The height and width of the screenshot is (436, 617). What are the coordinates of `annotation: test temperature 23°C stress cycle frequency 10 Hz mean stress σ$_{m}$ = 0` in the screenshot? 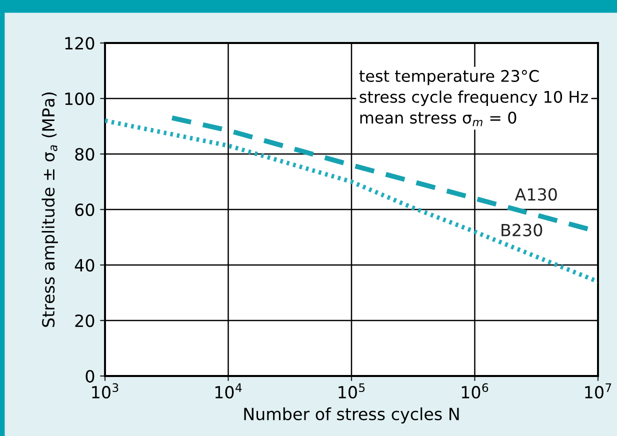 It's located at (473, 98).